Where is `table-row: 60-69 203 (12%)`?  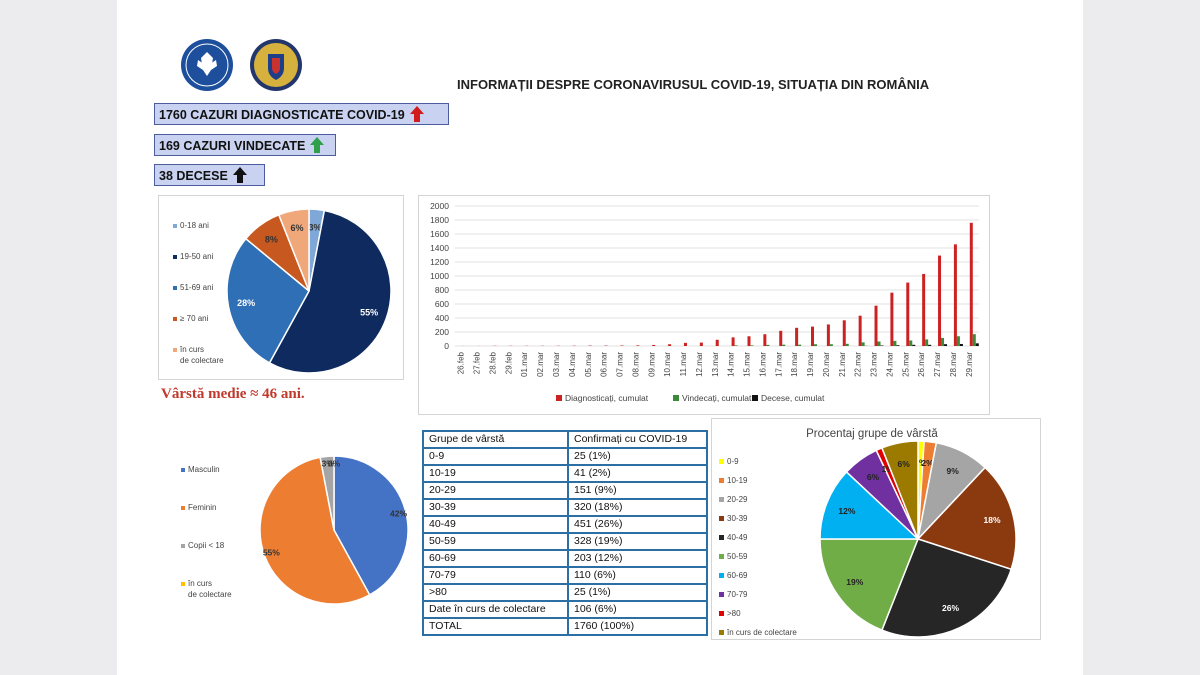 table-row: 60-69 203 (12%) is located at coordinates (565, 558).